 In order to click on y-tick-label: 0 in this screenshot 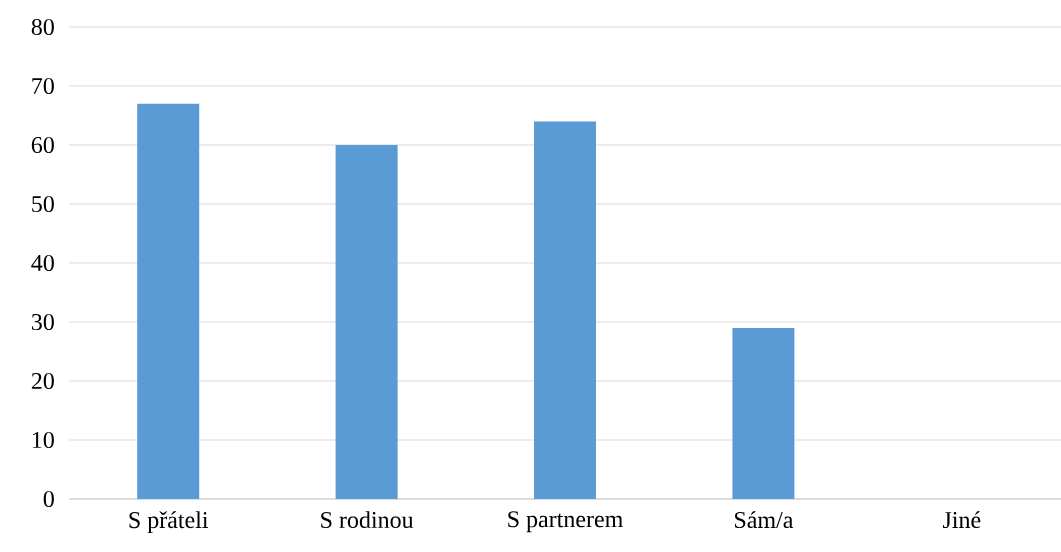, I will do `click(48, 499)`.